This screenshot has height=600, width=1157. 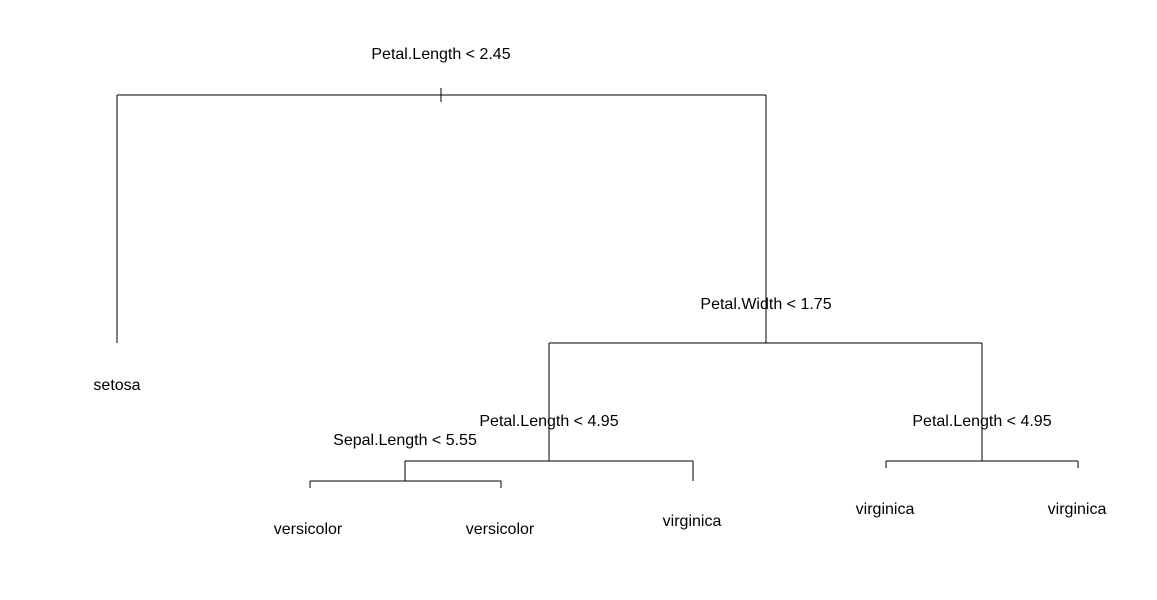 What do you see at coordinates (405, 440) in the screenshot?
I see `sepal-length-split-label: Sepal.Length < 5.55` at bounding box center [405, 440].